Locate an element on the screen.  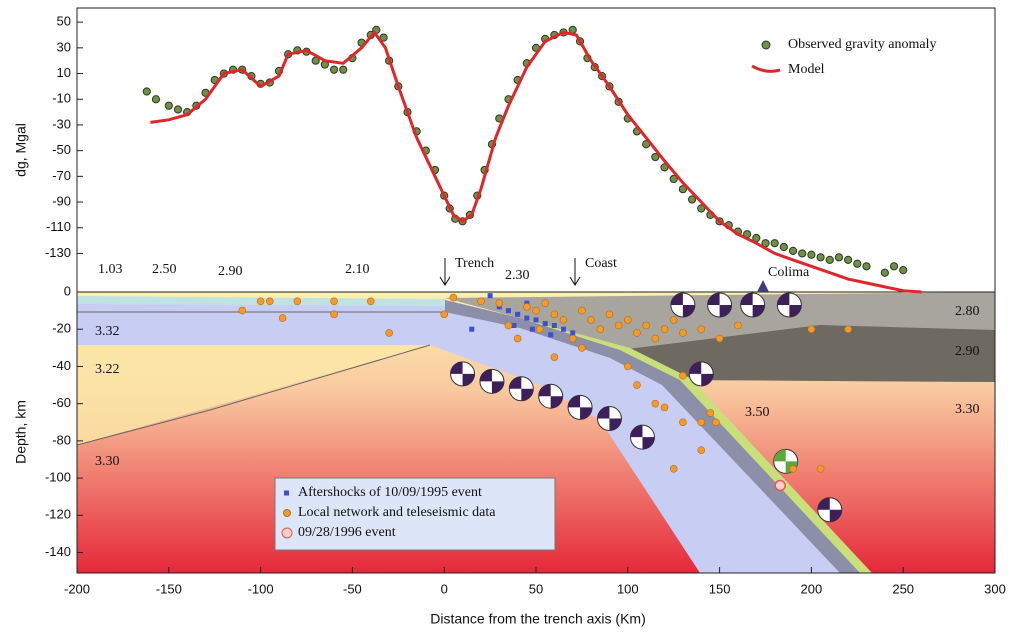
annotation: 2.30 is located at coordinates (517, 275).